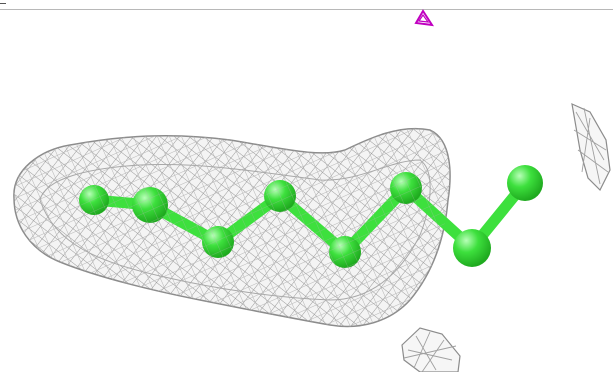 This screenshot has height=372, width=613. I want to click on magenta-triangle-marker-icon, so click(424, 18).